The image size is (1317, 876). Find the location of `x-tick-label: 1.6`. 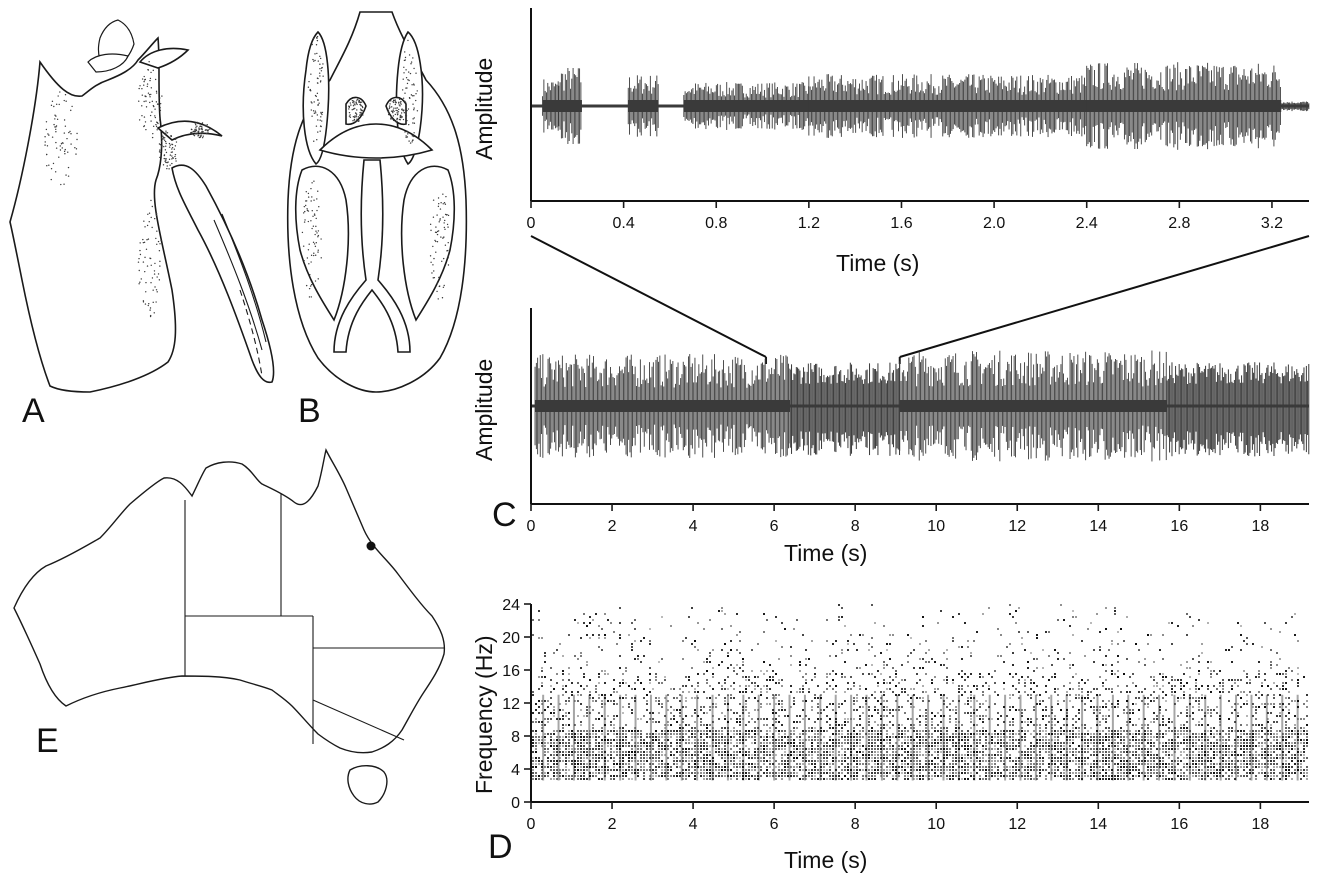

x-tick-label: 1.6 is located at coordinates (901, 223).